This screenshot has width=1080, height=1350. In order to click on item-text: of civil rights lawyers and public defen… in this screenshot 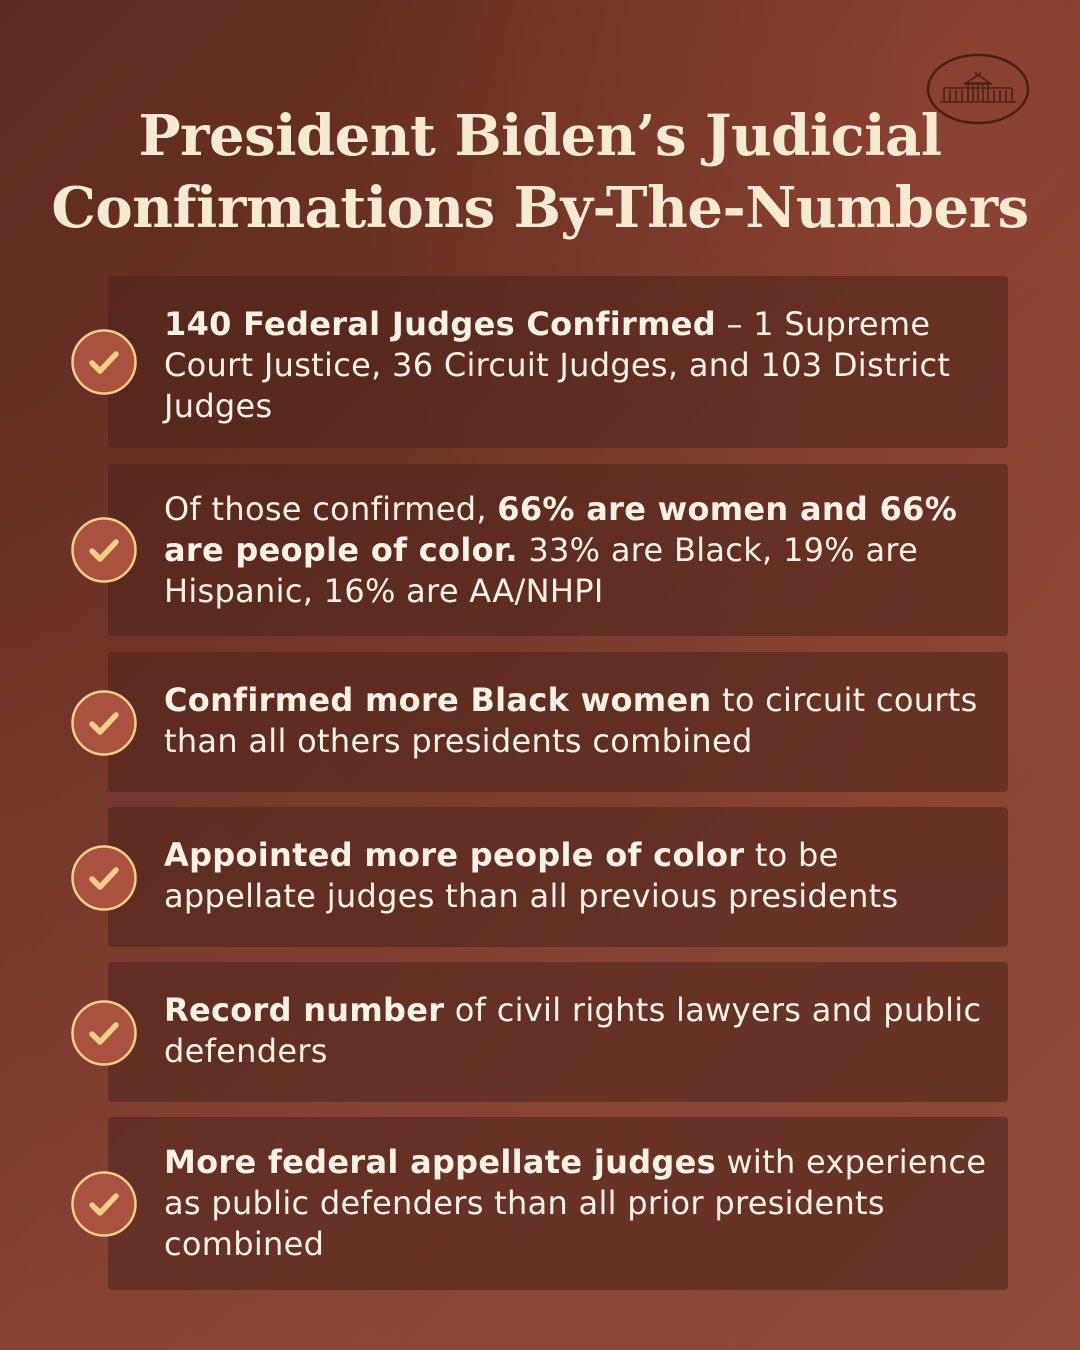, I will do `click(573, 1030)`.